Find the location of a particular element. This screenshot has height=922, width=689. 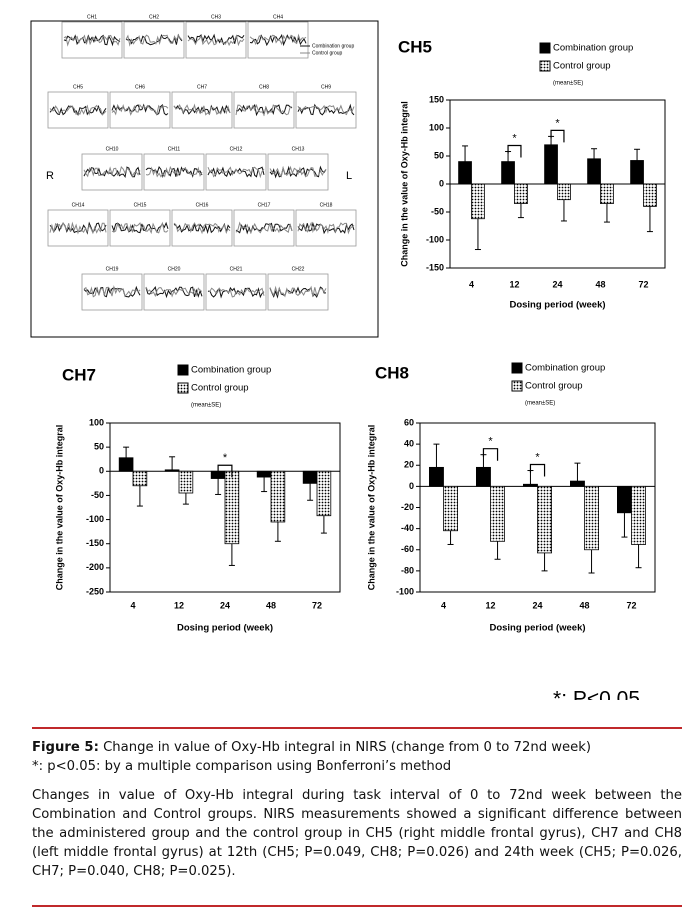

y-tick-label: 100 is located at coordinates (436, 127).